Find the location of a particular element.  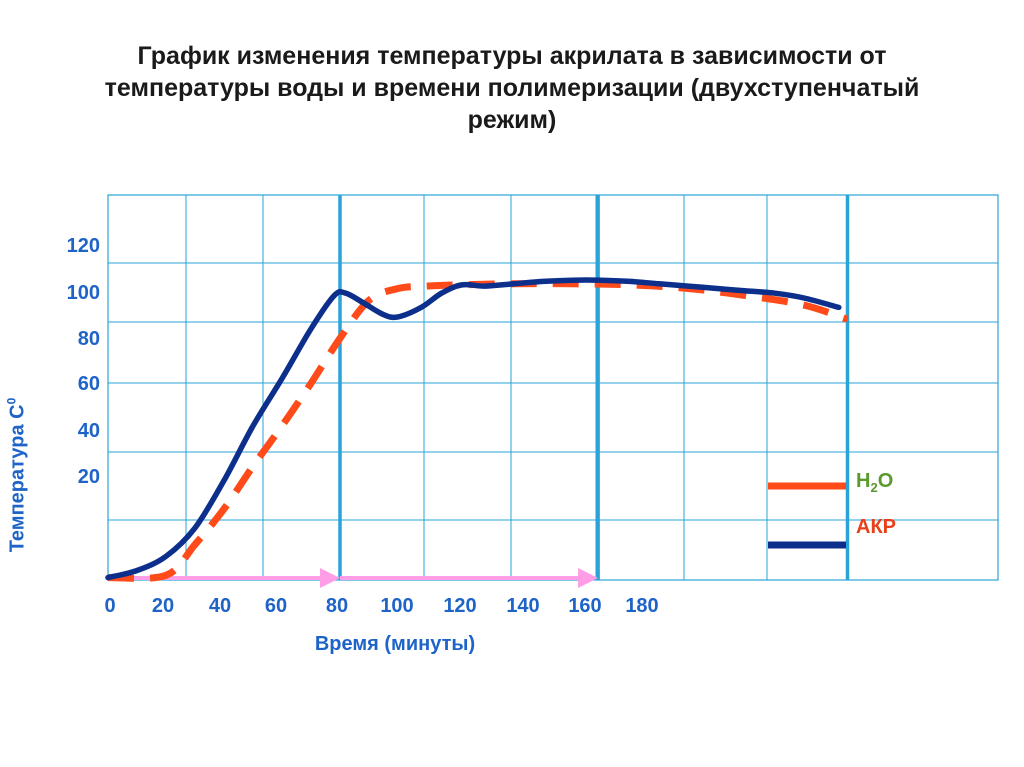

x-tick-label: 80 is located at coordinates (337, 606).